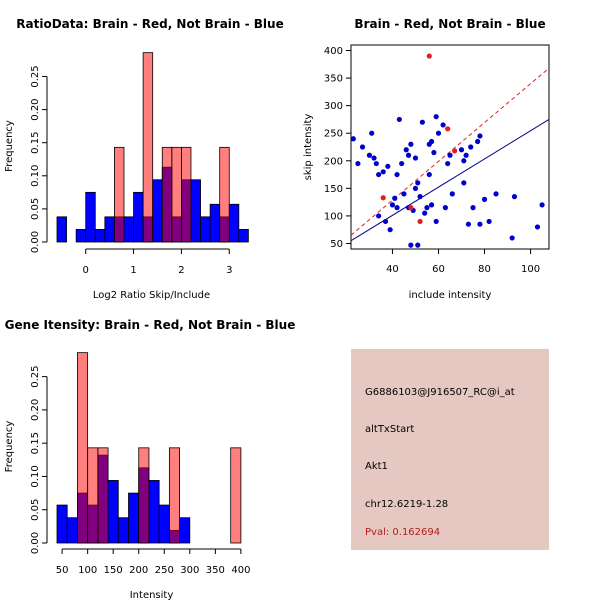  Describe the element at coordinates (440, 392) in the screenshot. I see `probe-id: G6886103@J916507_RC@i_at` at that location.